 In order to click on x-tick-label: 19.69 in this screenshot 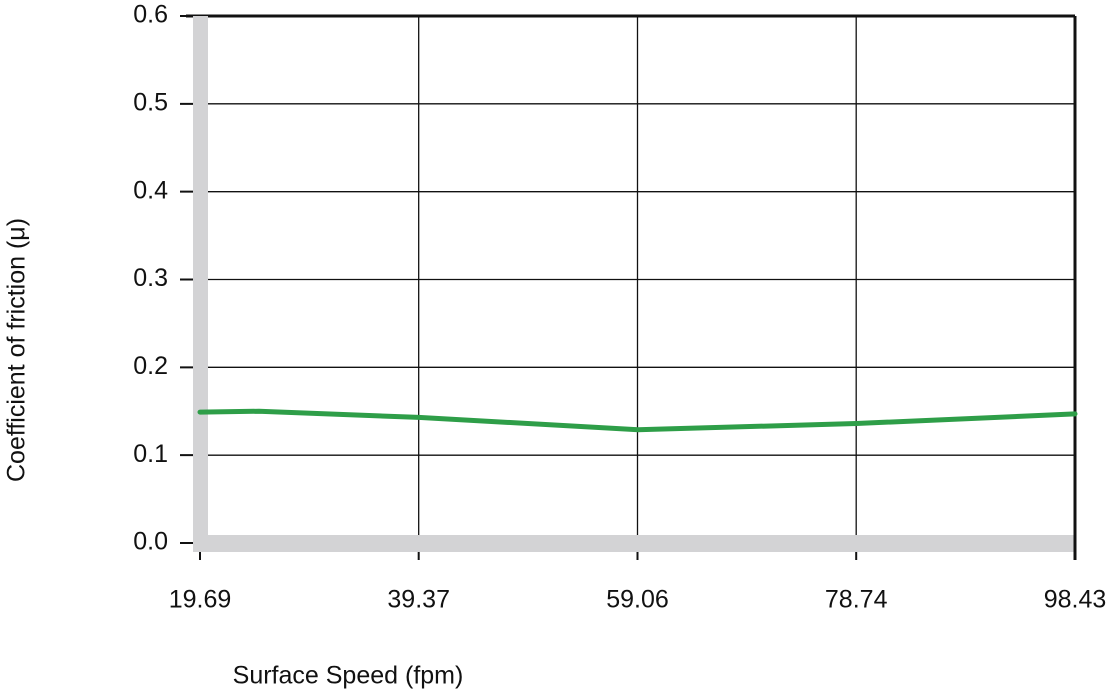, I will do `click(200, 600)`.